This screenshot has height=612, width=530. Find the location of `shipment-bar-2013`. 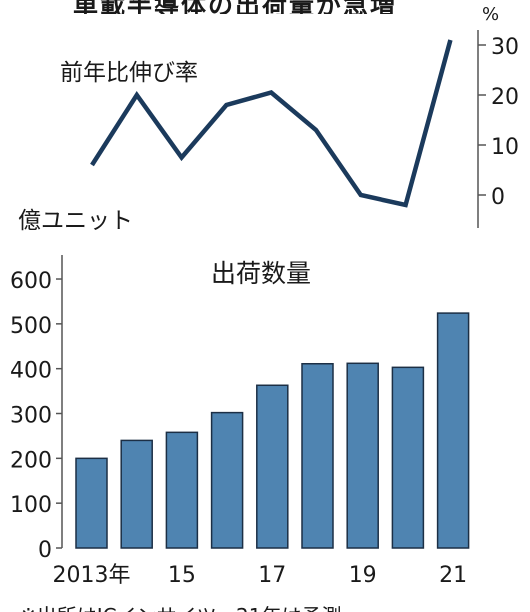

shipment-bar-2013 is located at coordinates (91, 503).